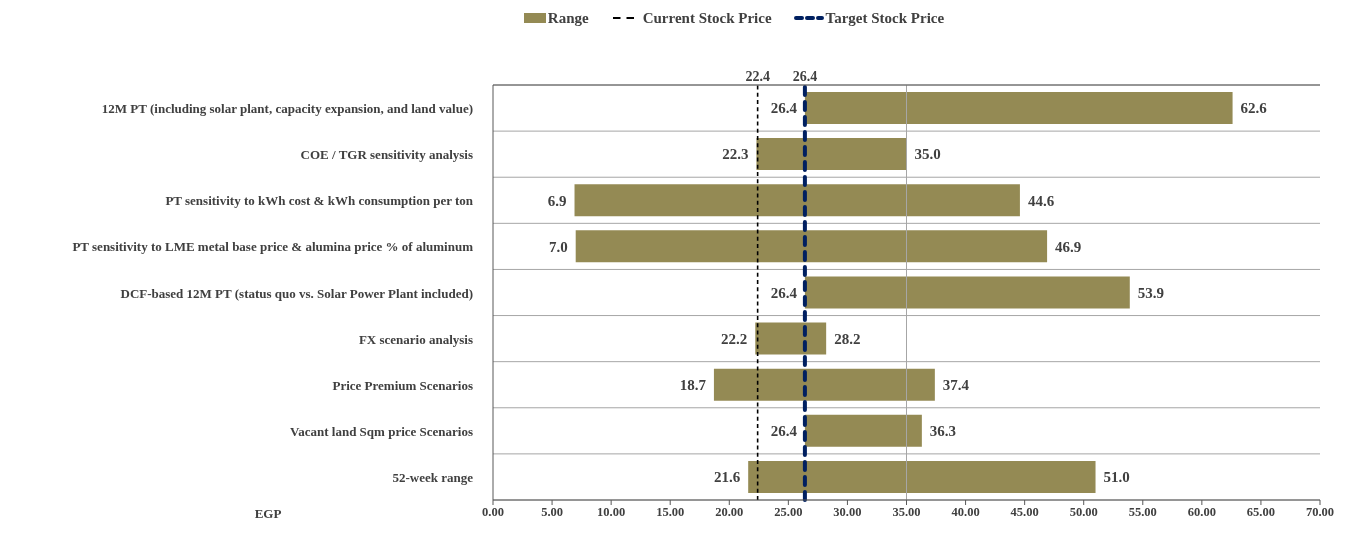 This screenshot has height=533, width=1348. Describe the element at coordinates (558, 246) in the screenshot. I see `annotation: 7.0` at that location.